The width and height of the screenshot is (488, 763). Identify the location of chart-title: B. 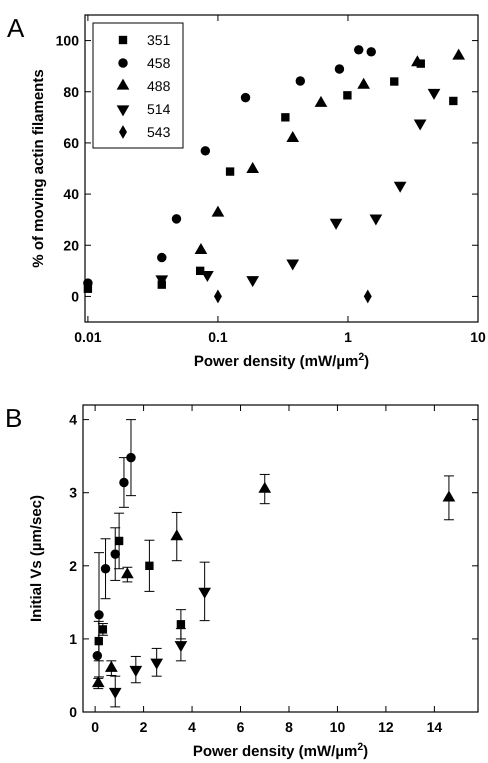
(13, 418).